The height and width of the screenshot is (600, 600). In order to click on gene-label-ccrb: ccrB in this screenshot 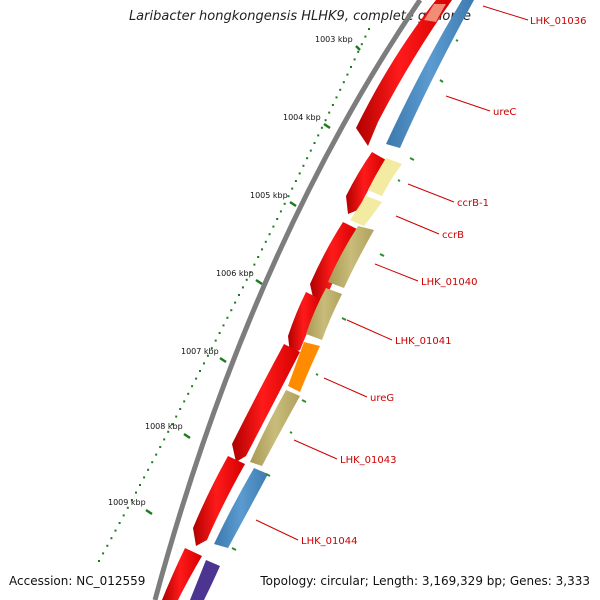, I will do `click(453, 235)`.